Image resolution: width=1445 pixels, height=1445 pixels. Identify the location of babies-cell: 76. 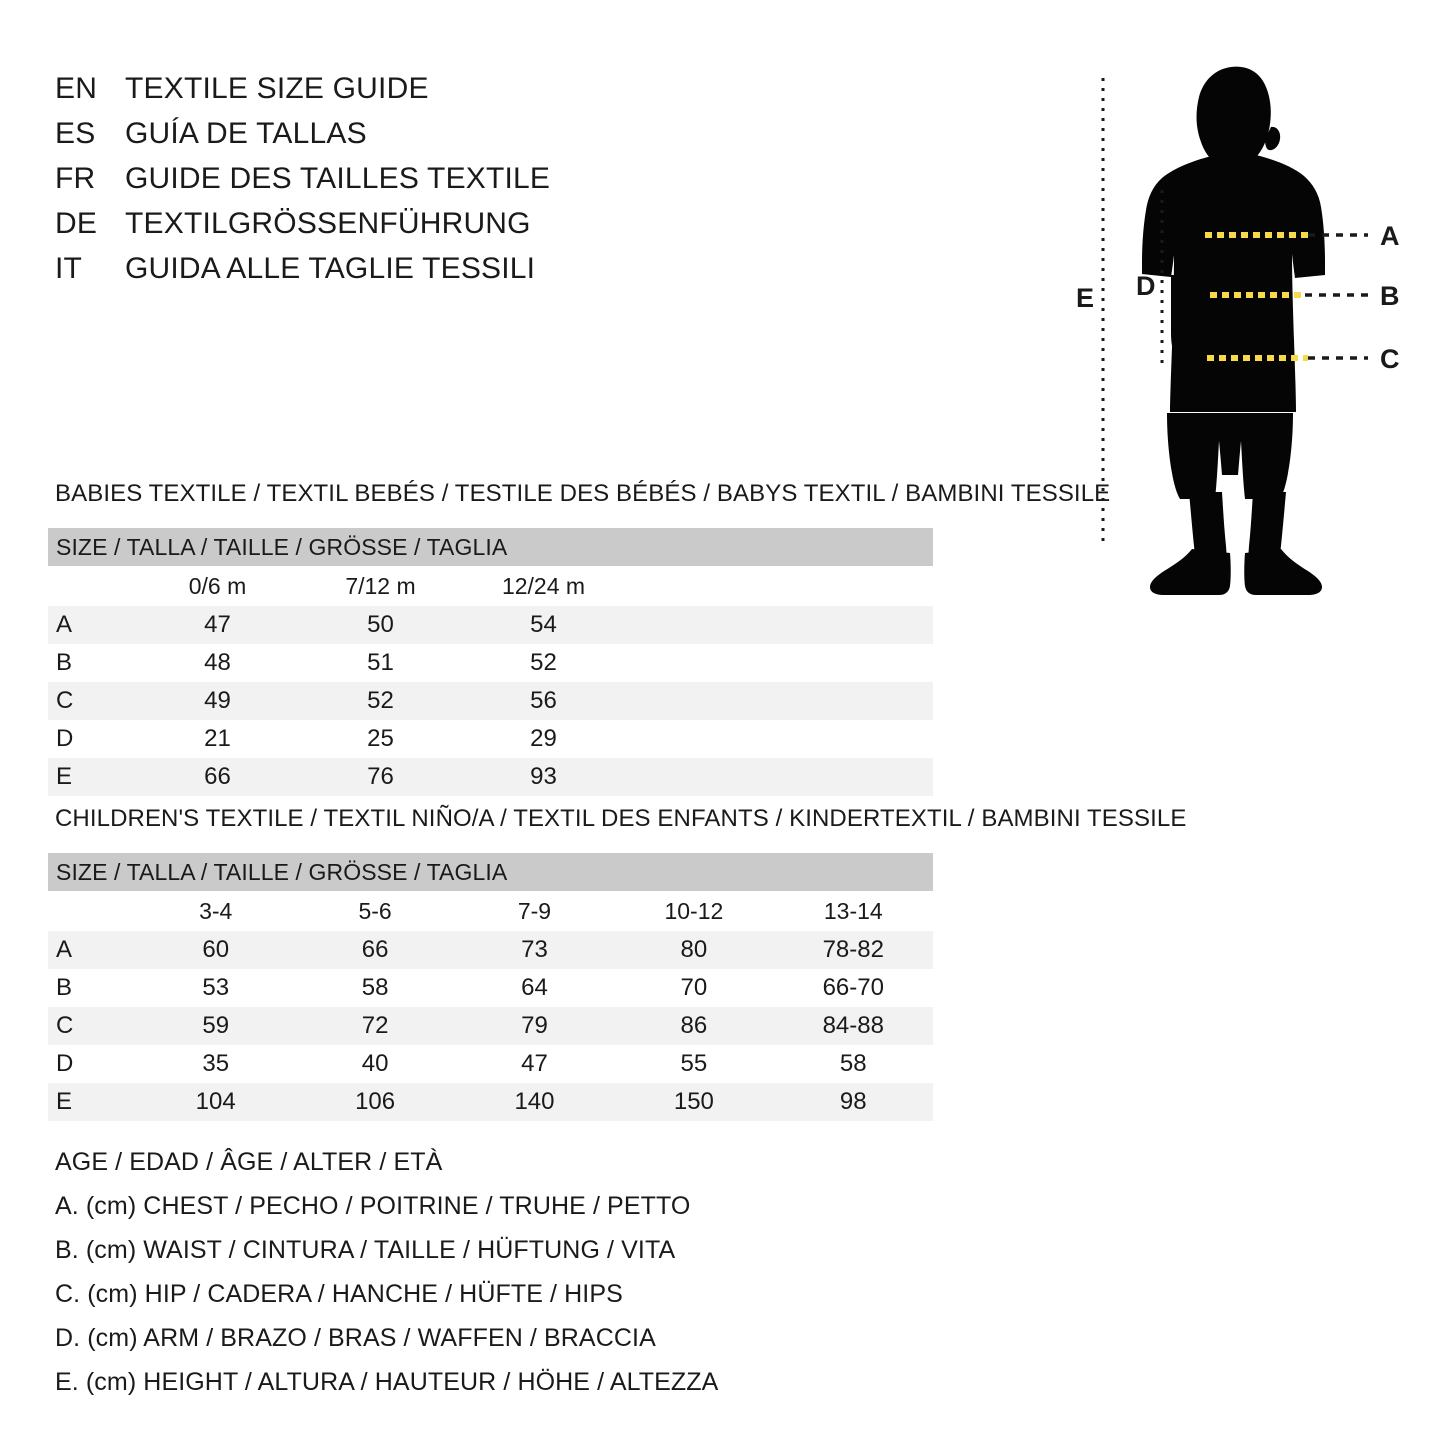
(380, 777).